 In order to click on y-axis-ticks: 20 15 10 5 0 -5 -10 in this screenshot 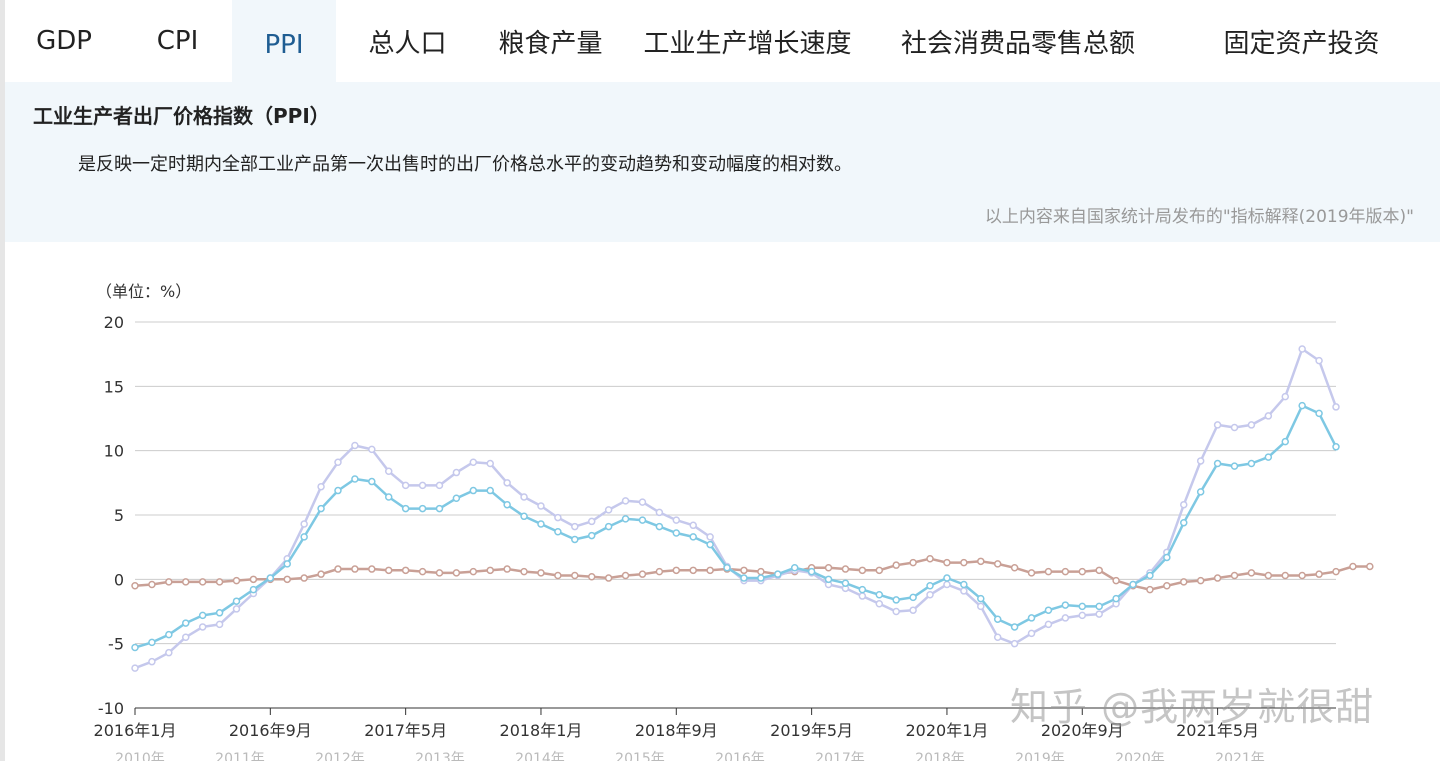, I will do `click(111, 515)`.